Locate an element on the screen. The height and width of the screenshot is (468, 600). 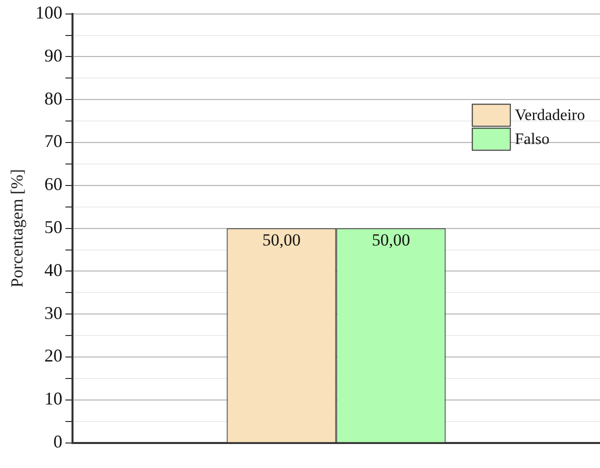
y-tick-label: 60 is located at coordinates (53, 184).